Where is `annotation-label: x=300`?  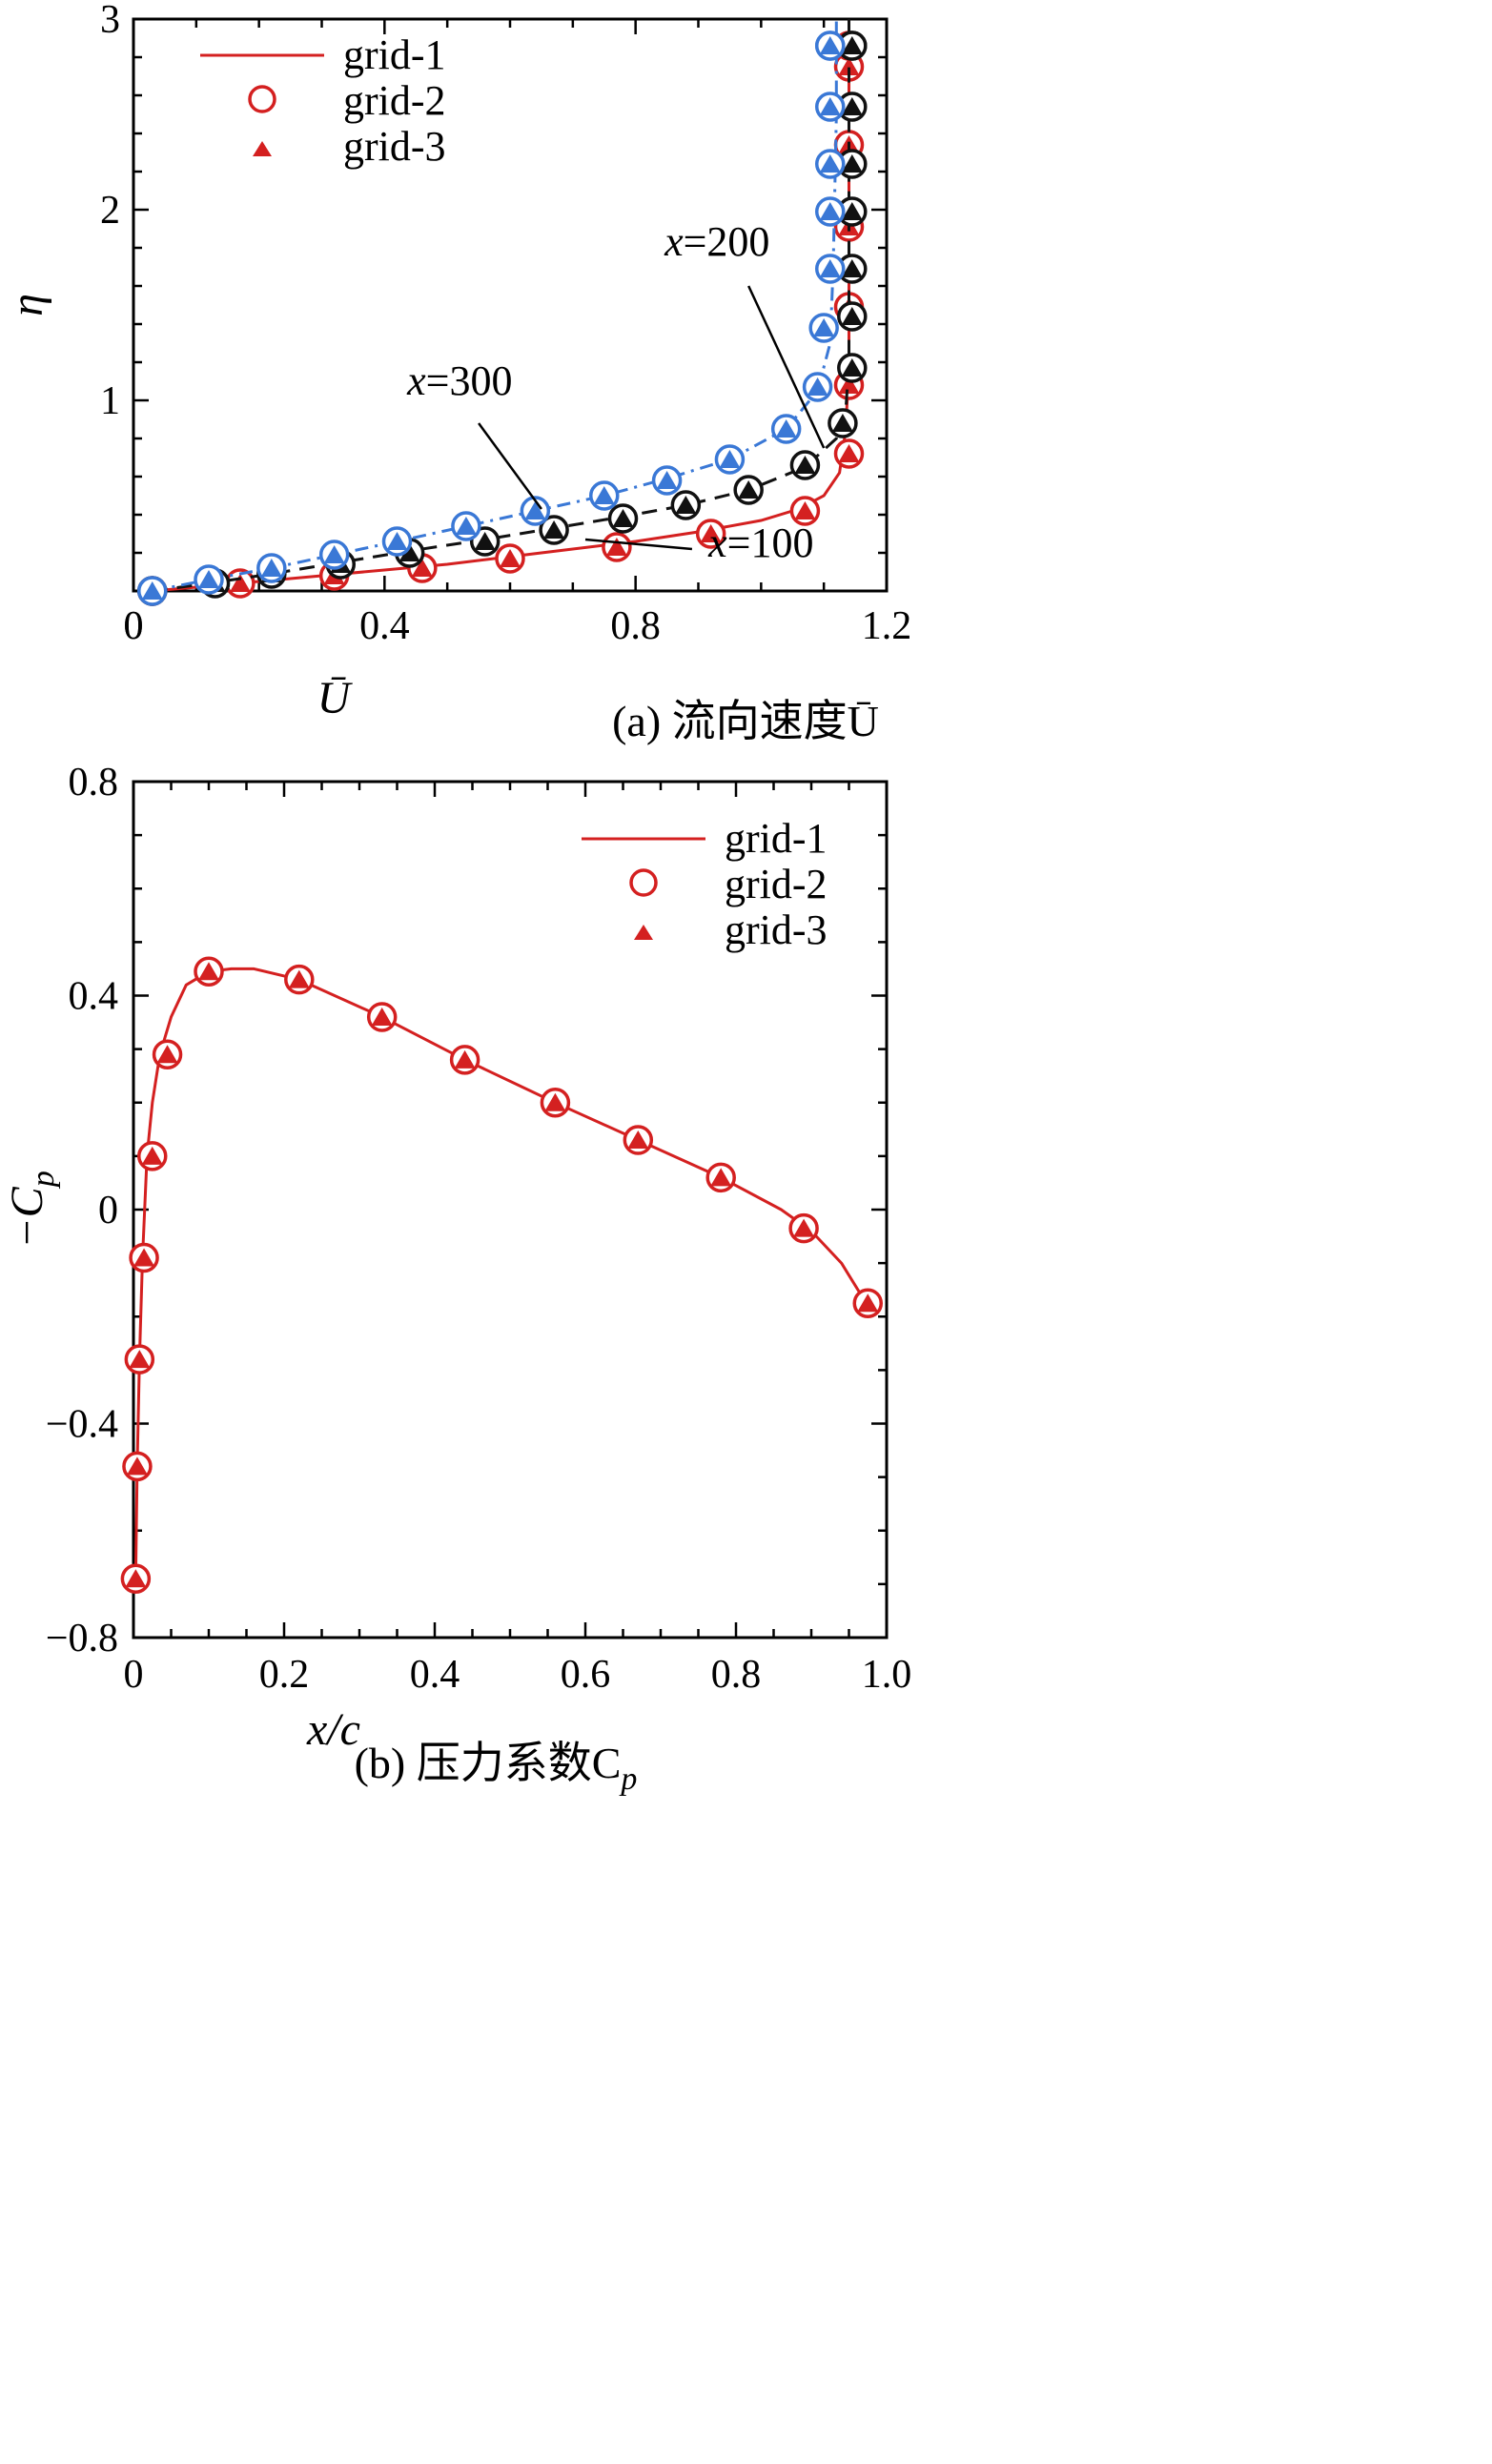
annotation-label: x=300 is located at coordinates (459, 380).